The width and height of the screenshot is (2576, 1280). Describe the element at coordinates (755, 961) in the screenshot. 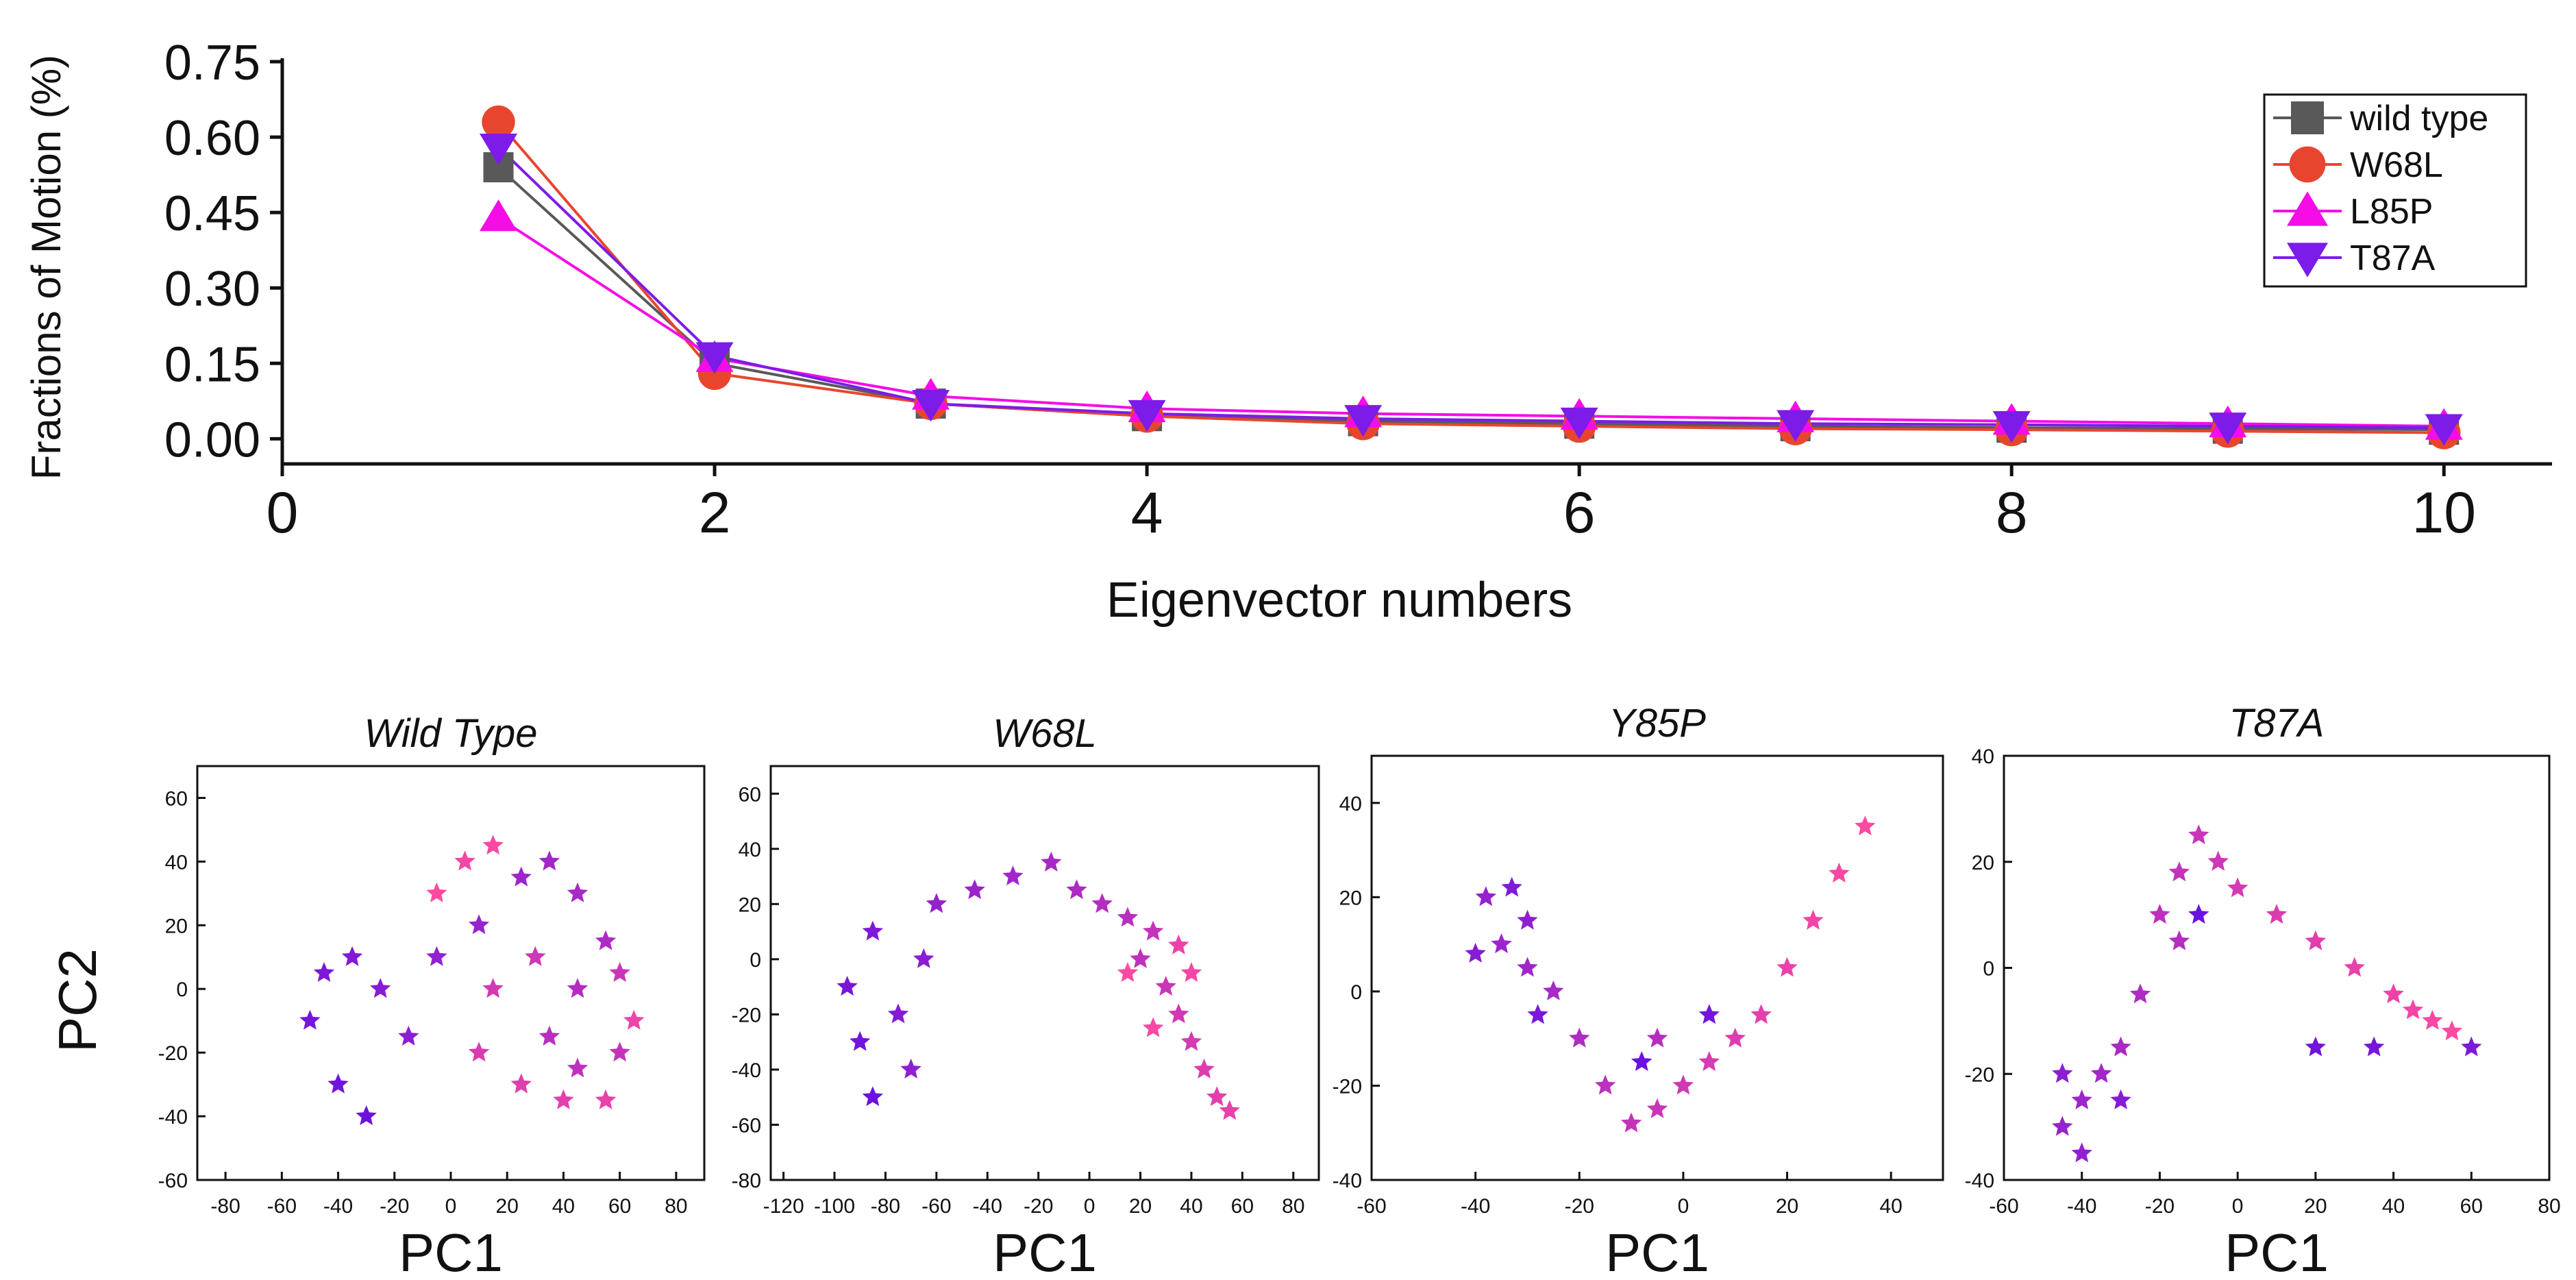

I see `scatter-y-tick-label: 0` at that location.